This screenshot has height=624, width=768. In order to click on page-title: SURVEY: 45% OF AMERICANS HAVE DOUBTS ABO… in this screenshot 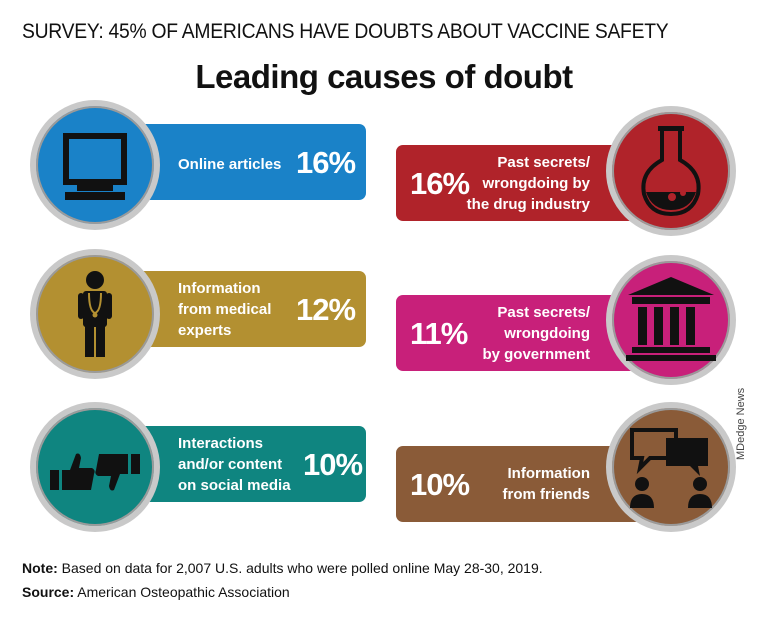, I will do `click(345, 31)`.